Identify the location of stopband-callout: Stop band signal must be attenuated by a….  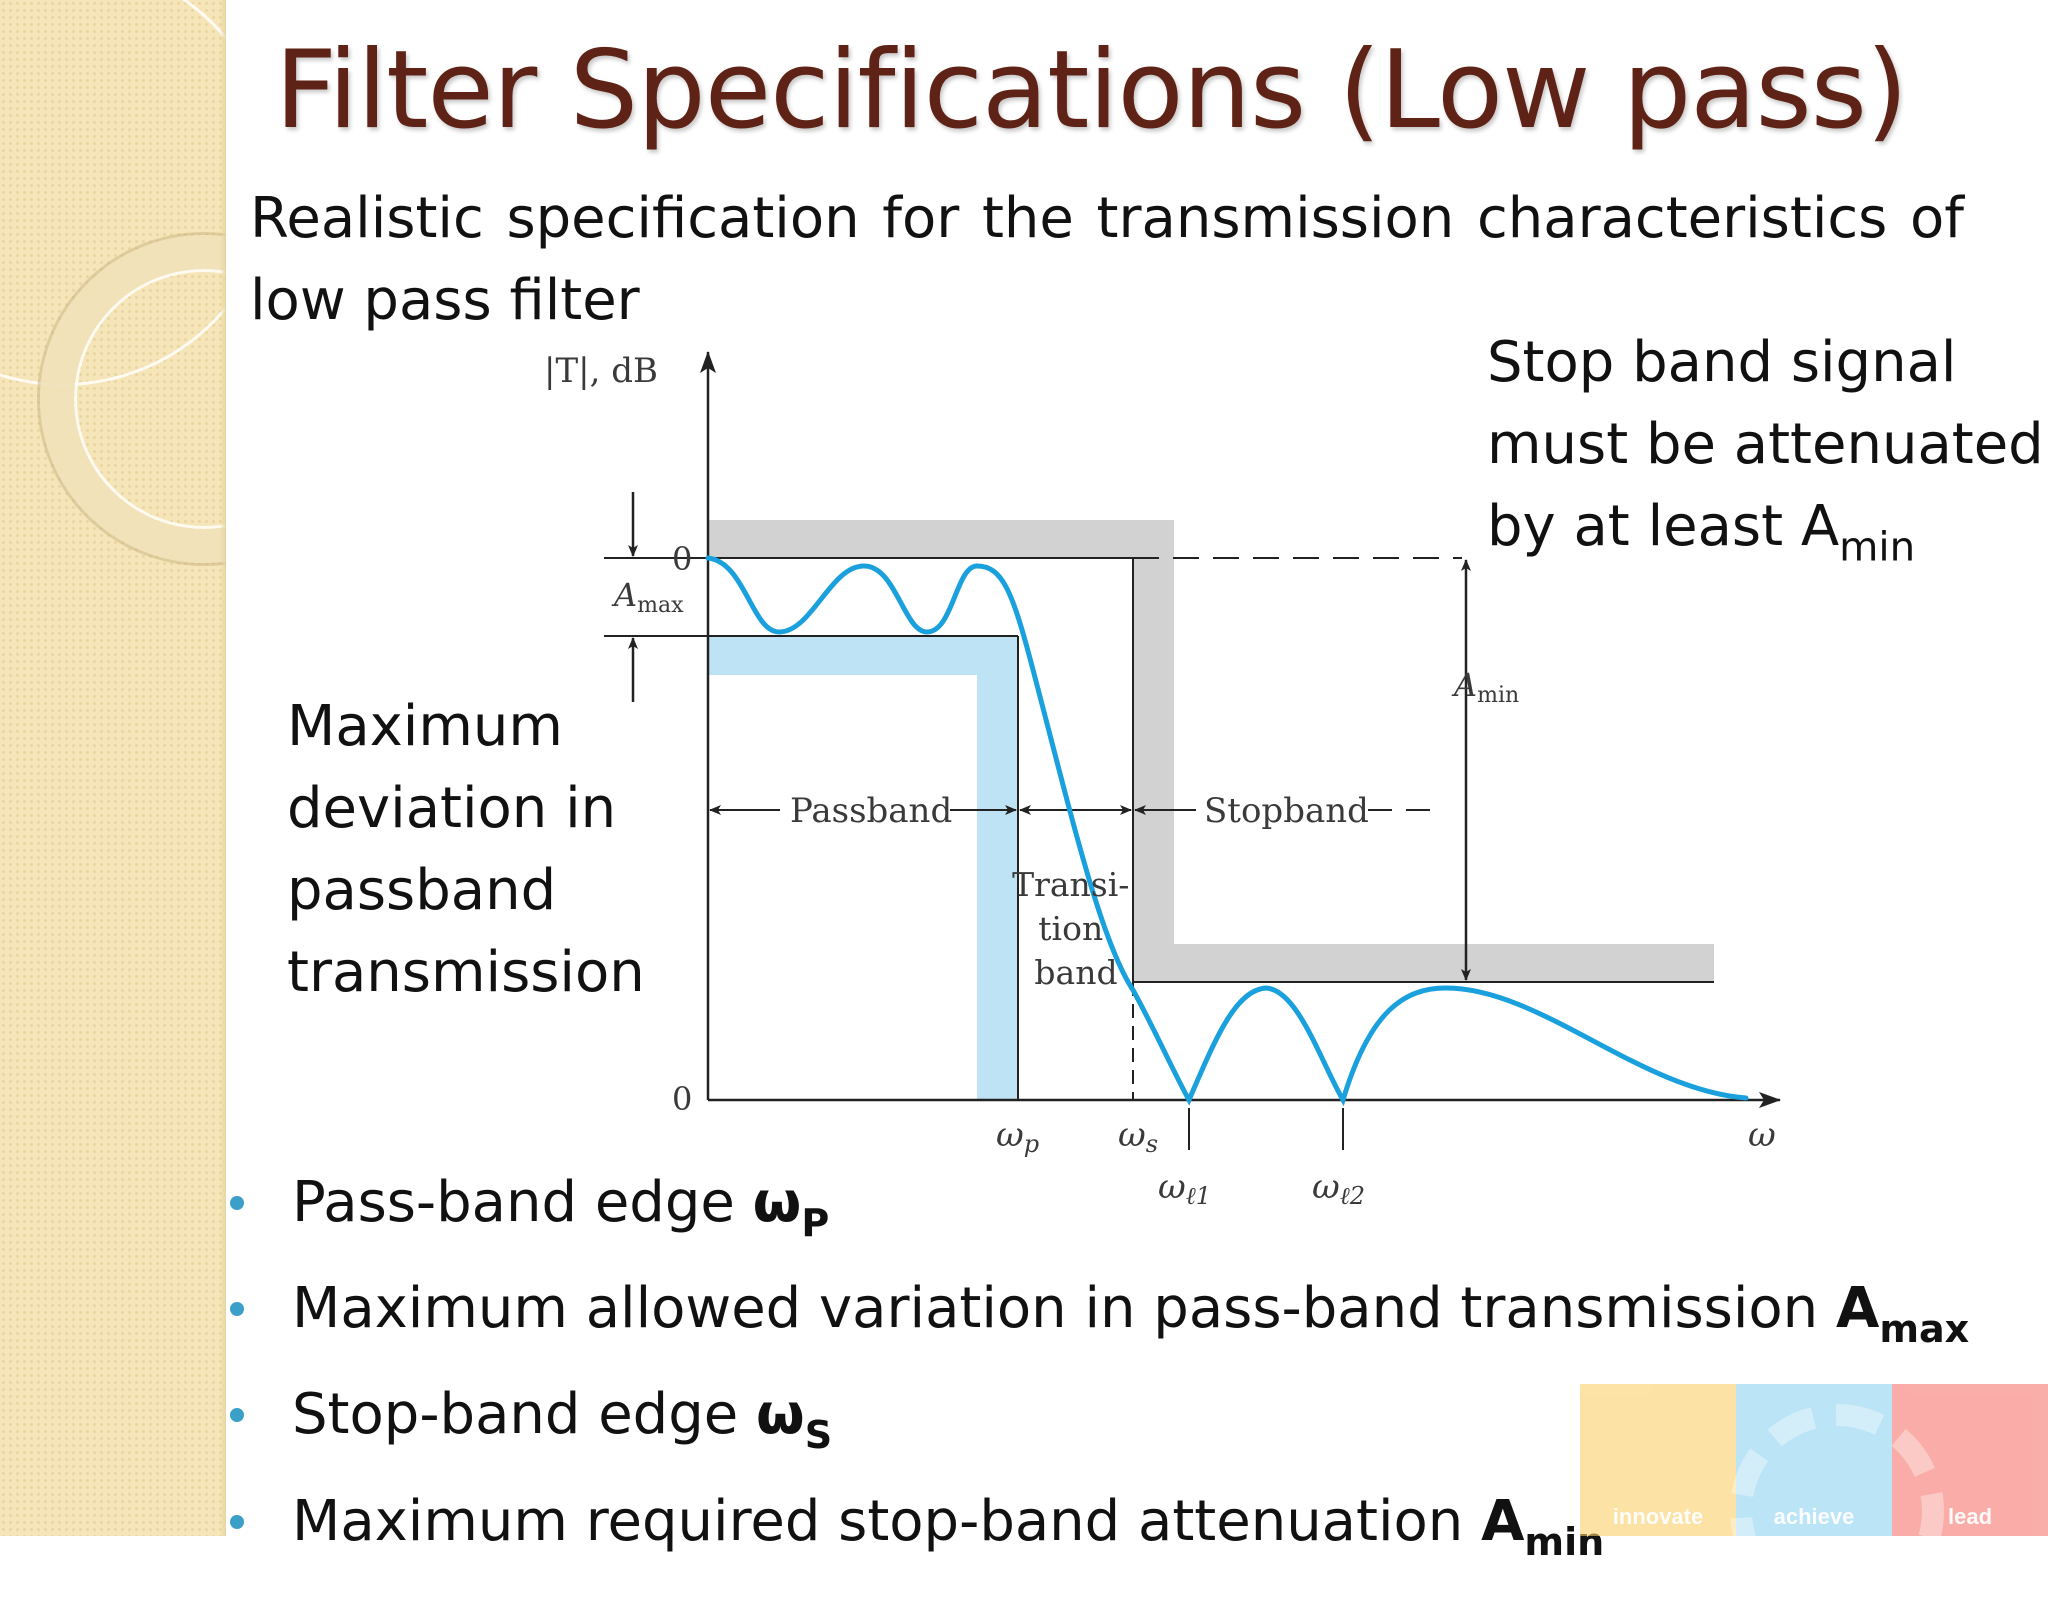
(1765, 450).